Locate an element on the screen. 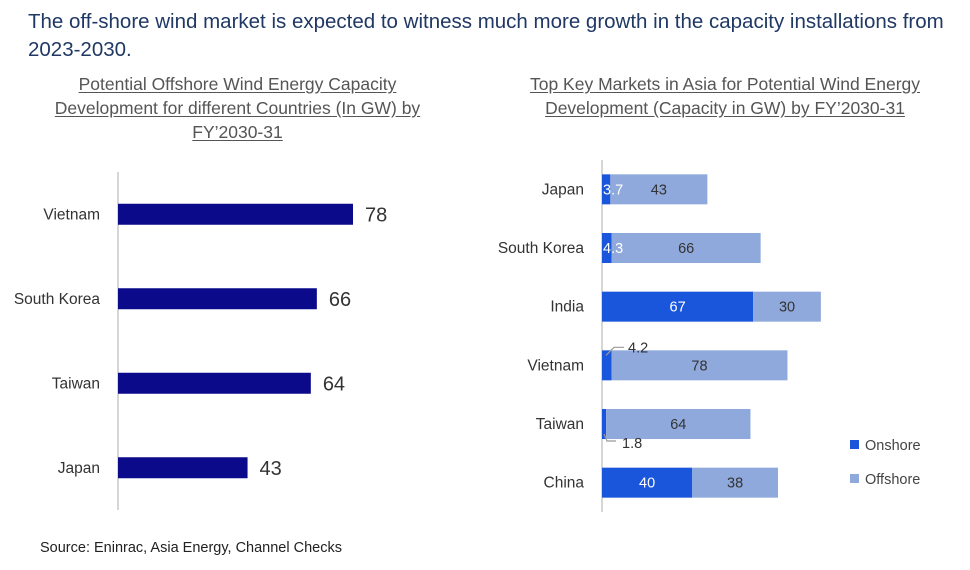  offshore-value-label: 64 is located at coordinates (678, 425).